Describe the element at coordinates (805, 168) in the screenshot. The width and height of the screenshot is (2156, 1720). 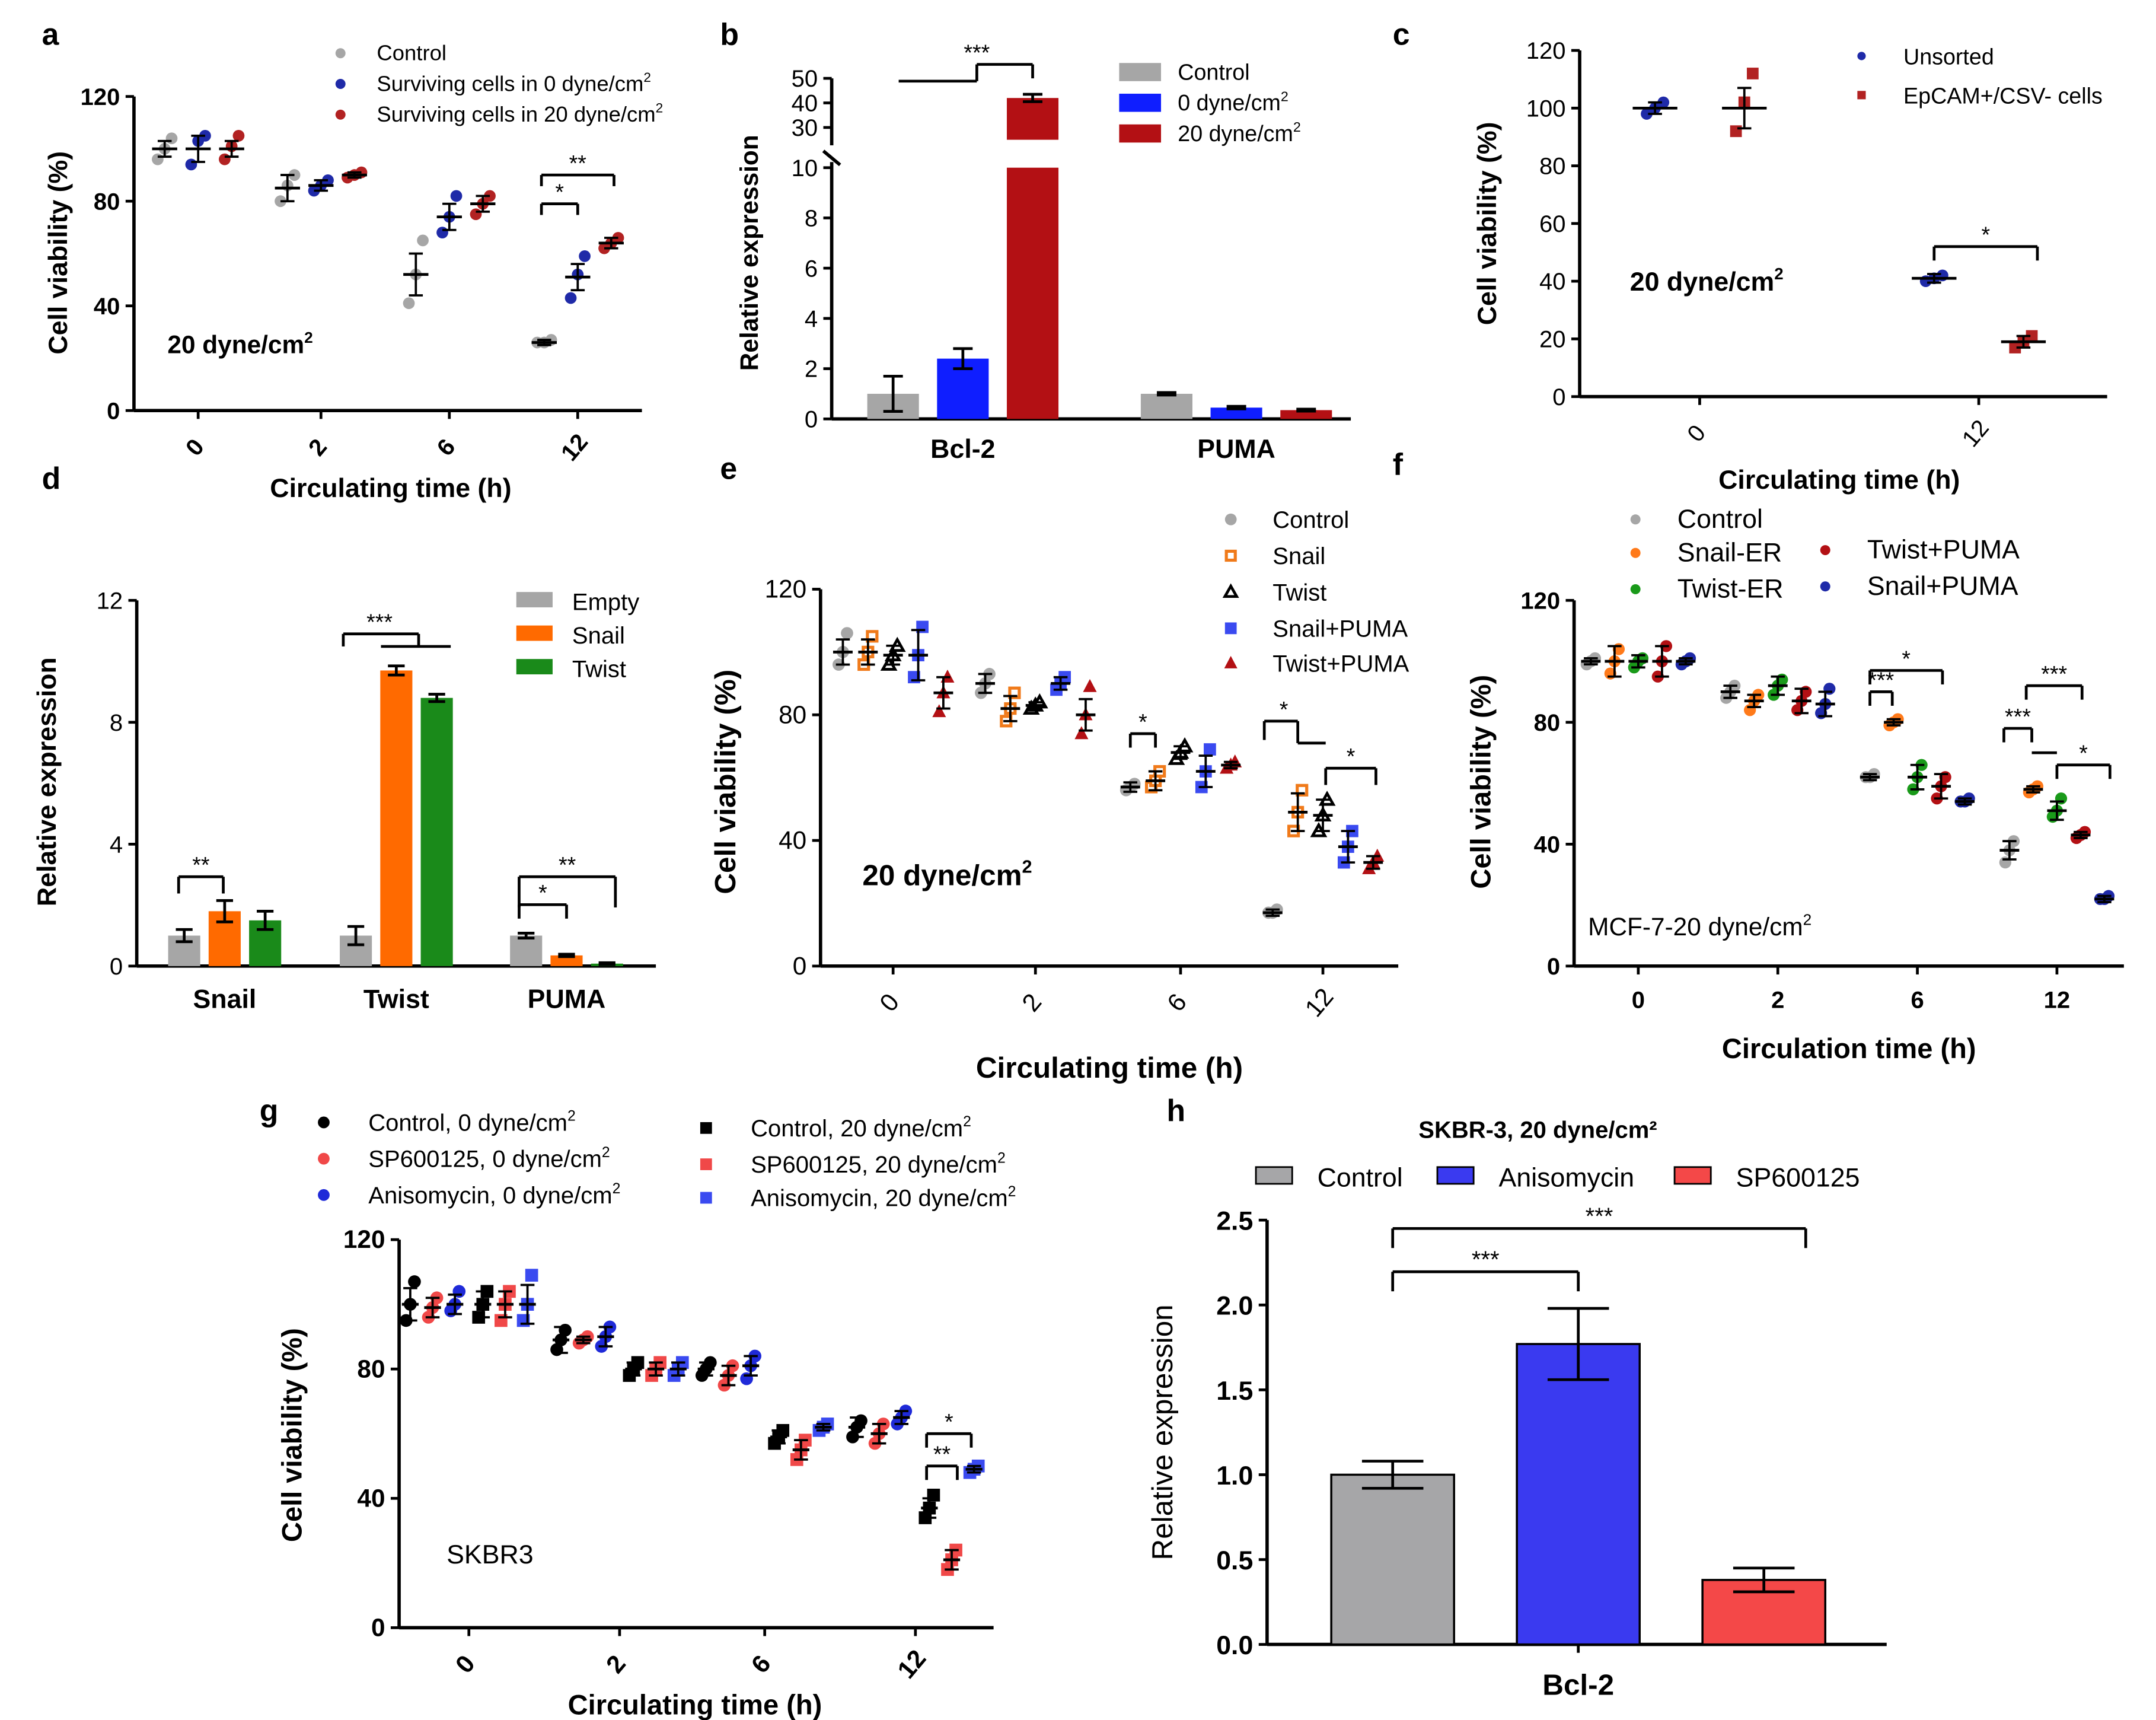
I see `y-tick-label: 10` at that location.